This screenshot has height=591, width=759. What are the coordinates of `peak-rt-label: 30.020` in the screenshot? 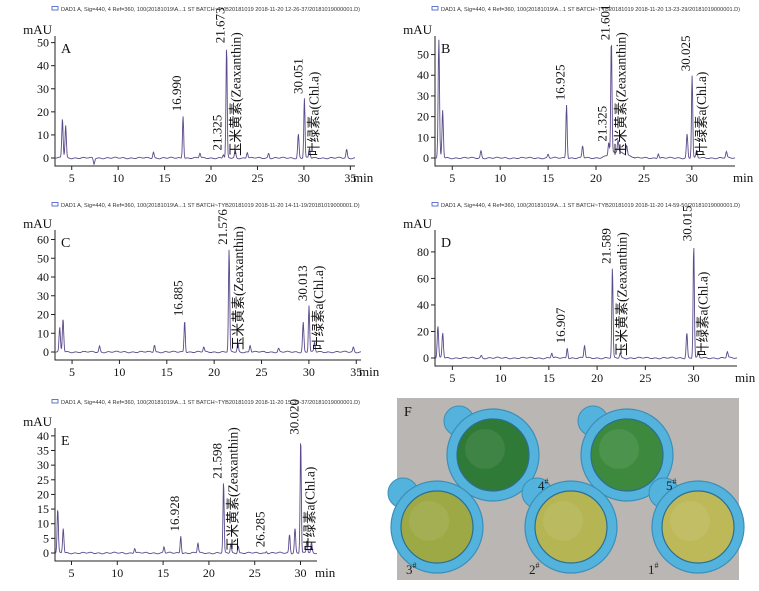 It's located at (294, 417).